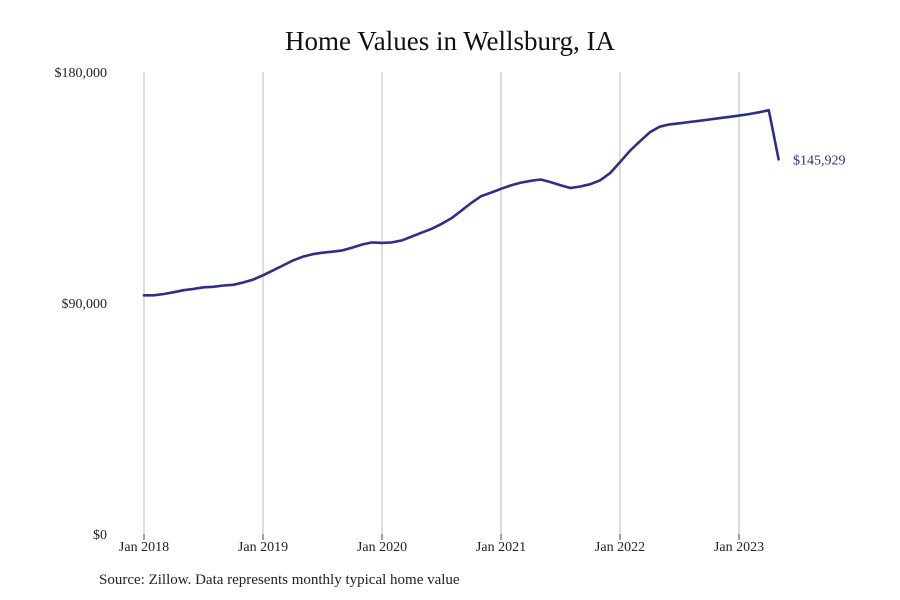 The image size is (900, 600). Describe the element at coordinates (450, 41) in the screenshot. I see `chart-title: Home Values in Wellsburg, IA` at that location.